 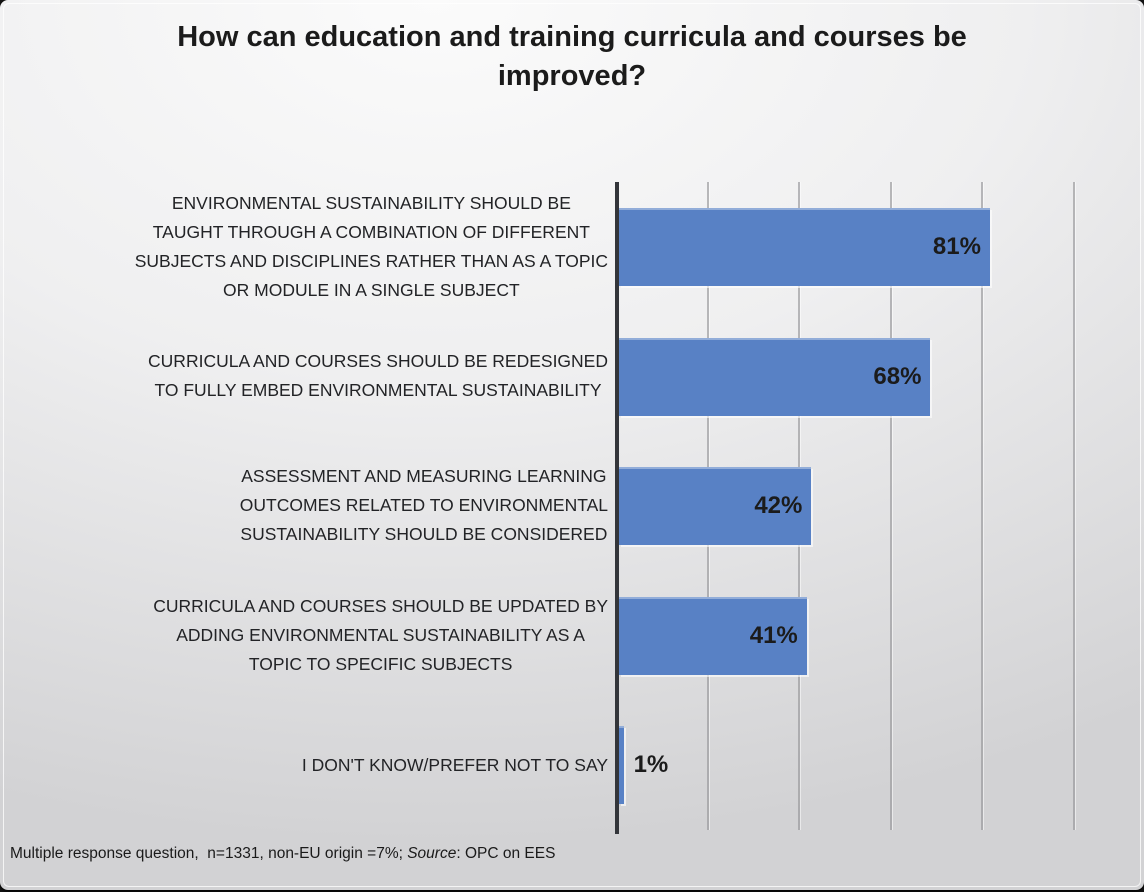 I want to click on category-axis-line, so click(x=617, y=508).